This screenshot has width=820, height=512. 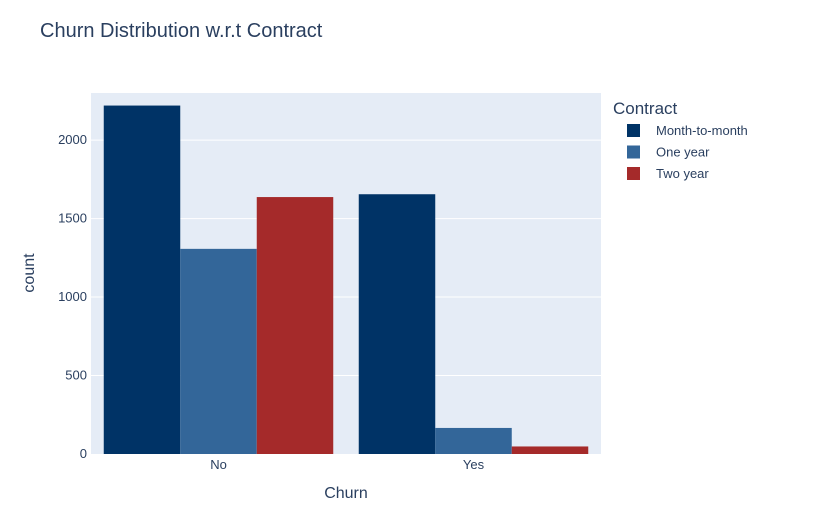 I want to click on chart-title: Churn Distribution w.r.t Contract, so click(x=181, y=31).